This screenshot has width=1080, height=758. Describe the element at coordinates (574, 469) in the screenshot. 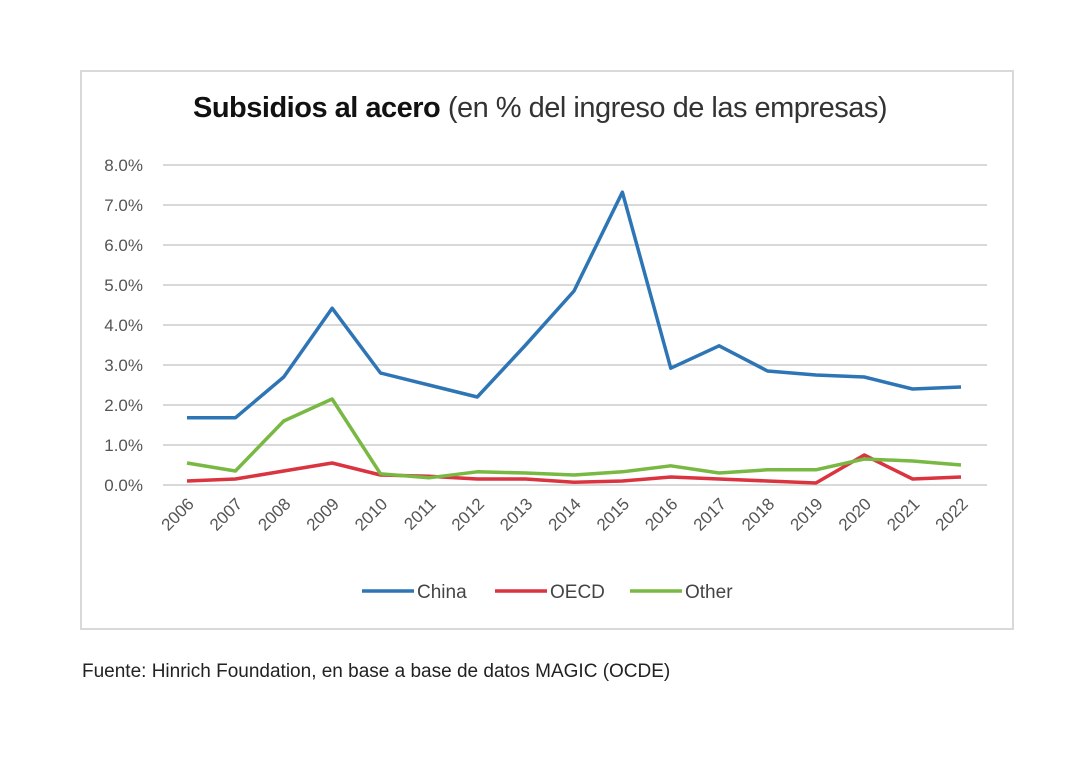

I see `series-line-oecd` at that location.